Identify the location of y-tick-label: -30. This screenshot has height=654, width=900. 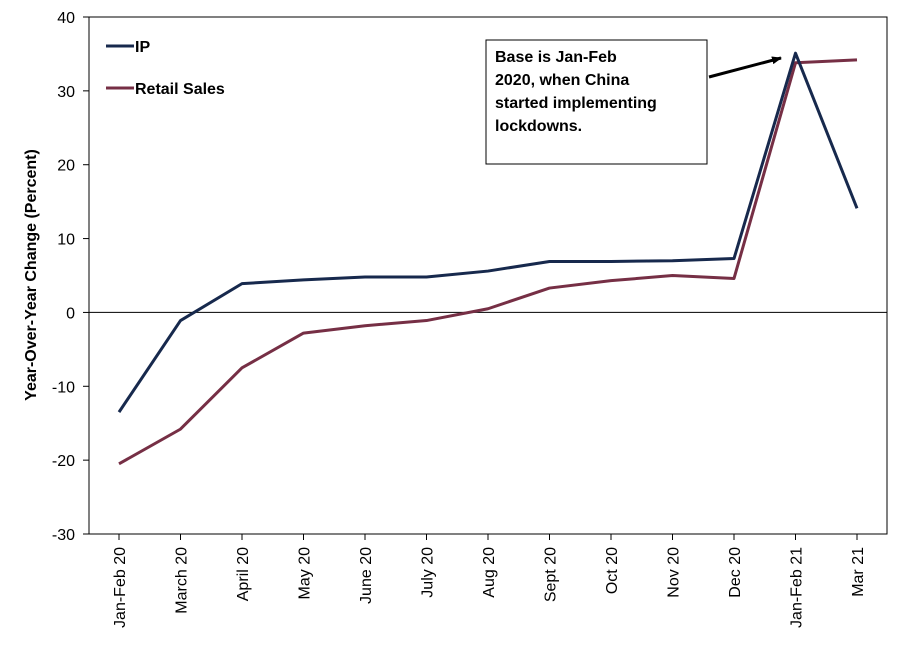
(63, 535).